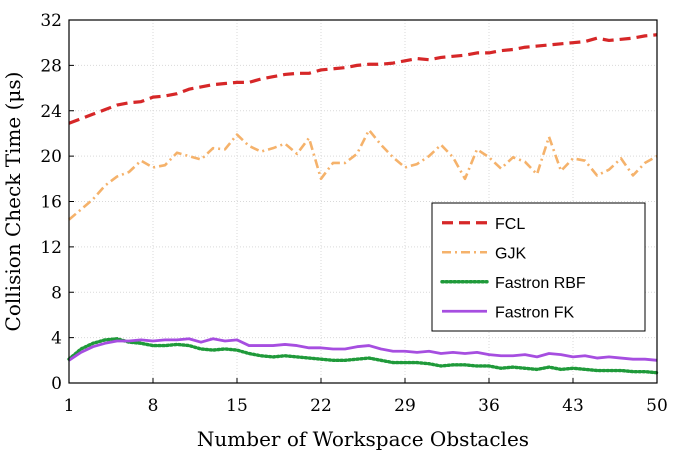 This screenshot has height=452, width=692. What do you see at coordinates (540, 283) in the screenshot?
I see `legend-label: Fastron RBF` at bounding box center [540, 283].